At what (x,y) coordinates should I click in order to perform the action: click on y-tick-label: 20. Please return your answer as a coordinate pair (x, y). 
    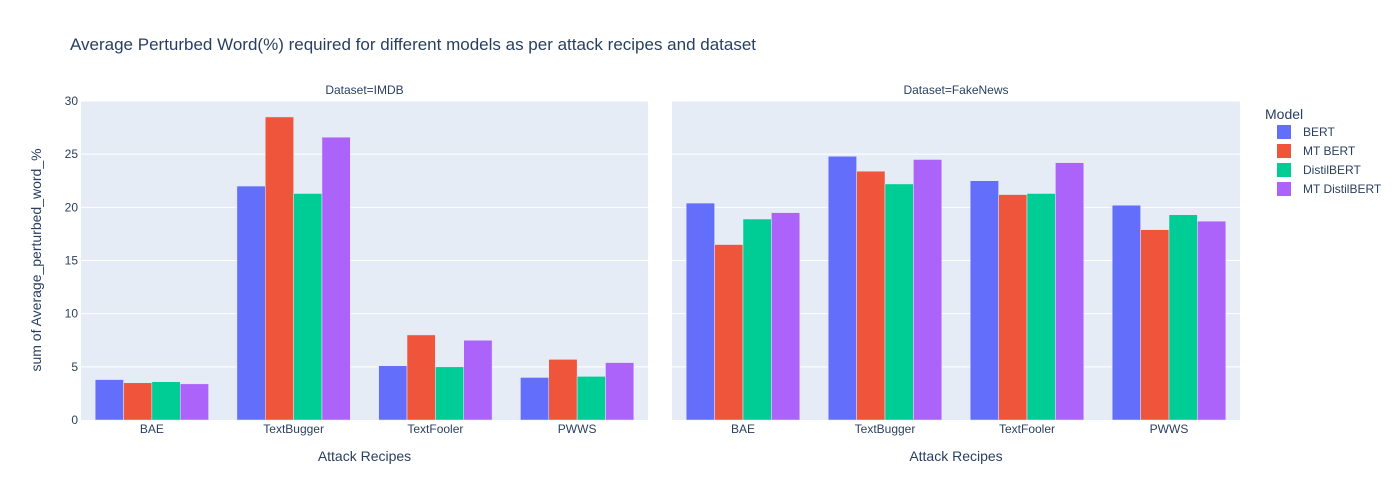
    Looking at the image, I should click on (72, 207).